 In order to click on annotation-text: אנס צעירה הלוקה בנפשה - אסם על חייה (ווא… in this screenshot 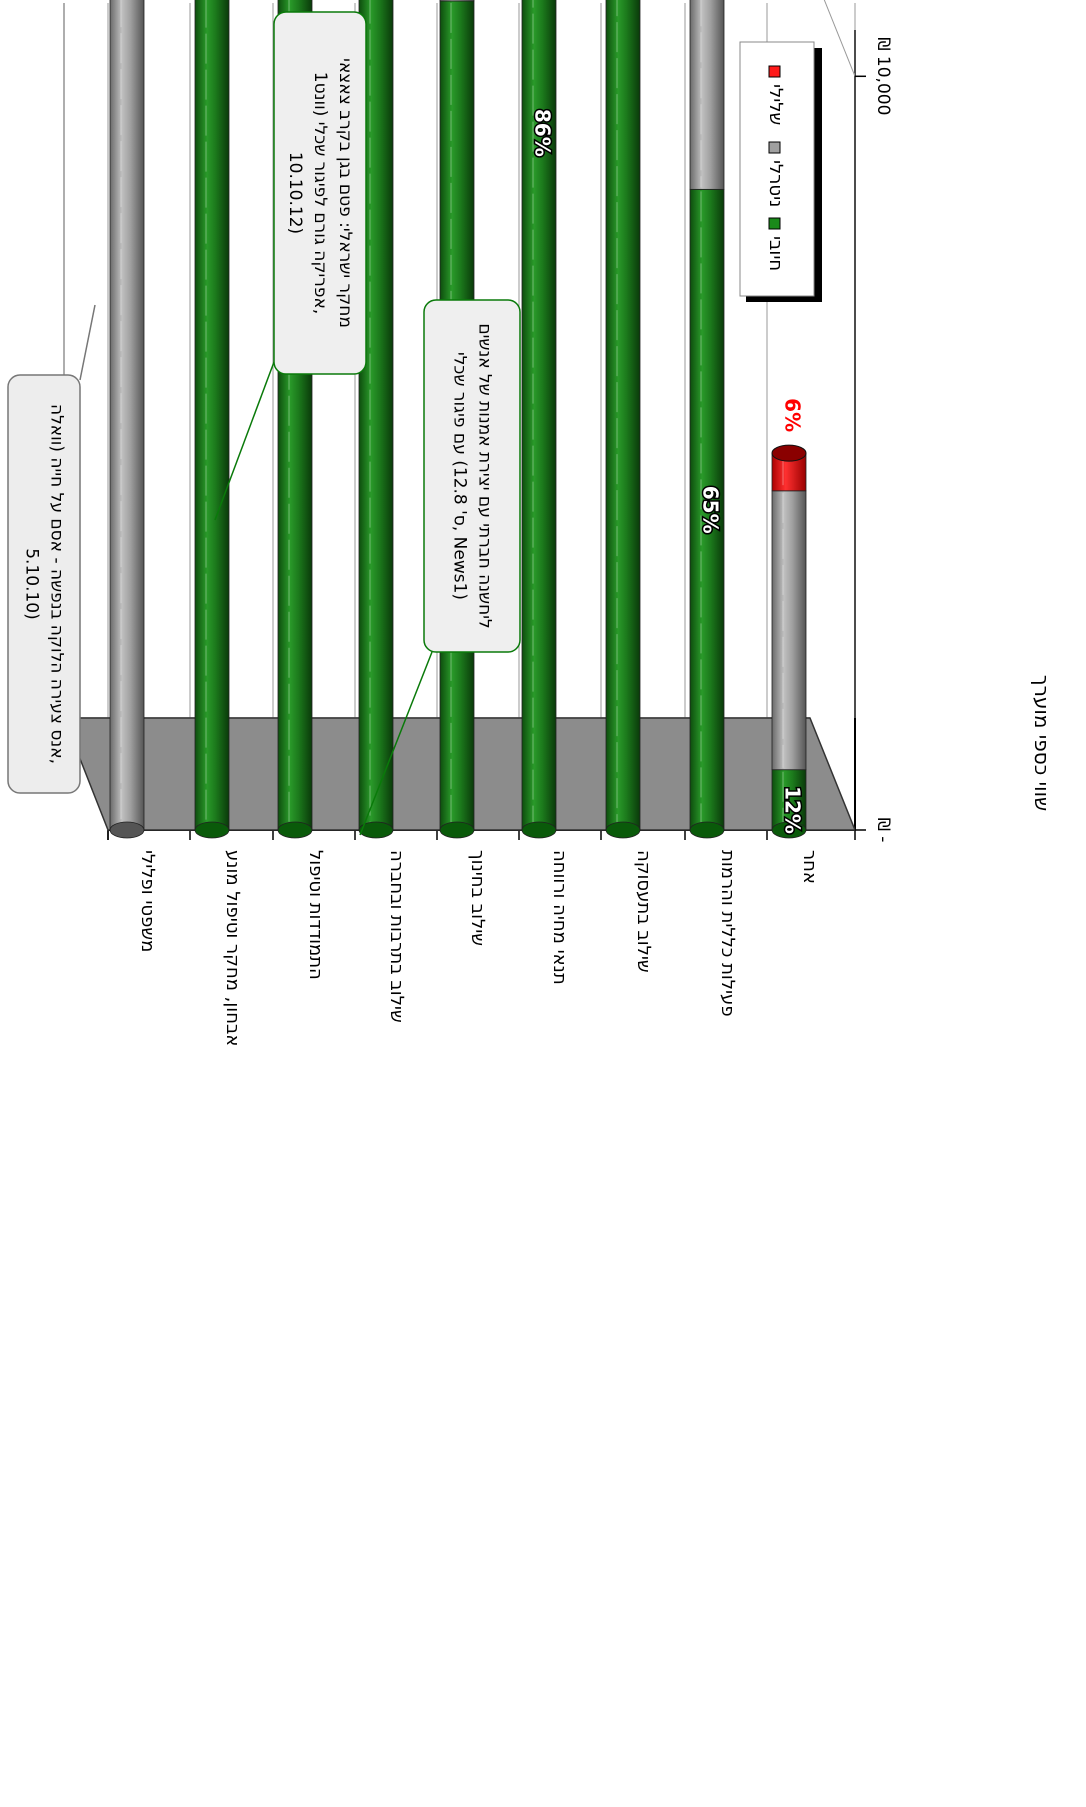, I will do `click(57, 584)`.